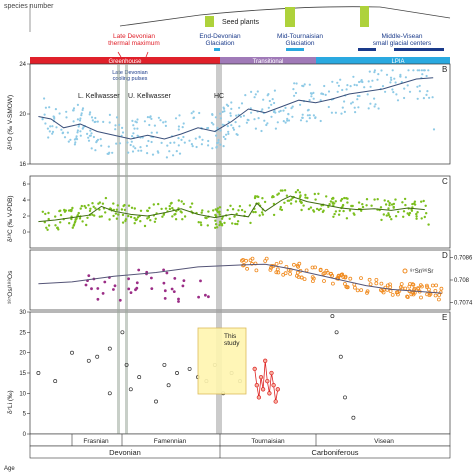 This screenshot has width=474, height=474. What do you see at coordinates (222, 361) in the screenshot?
I see `this-study-box` at bounding box center [222, 361].